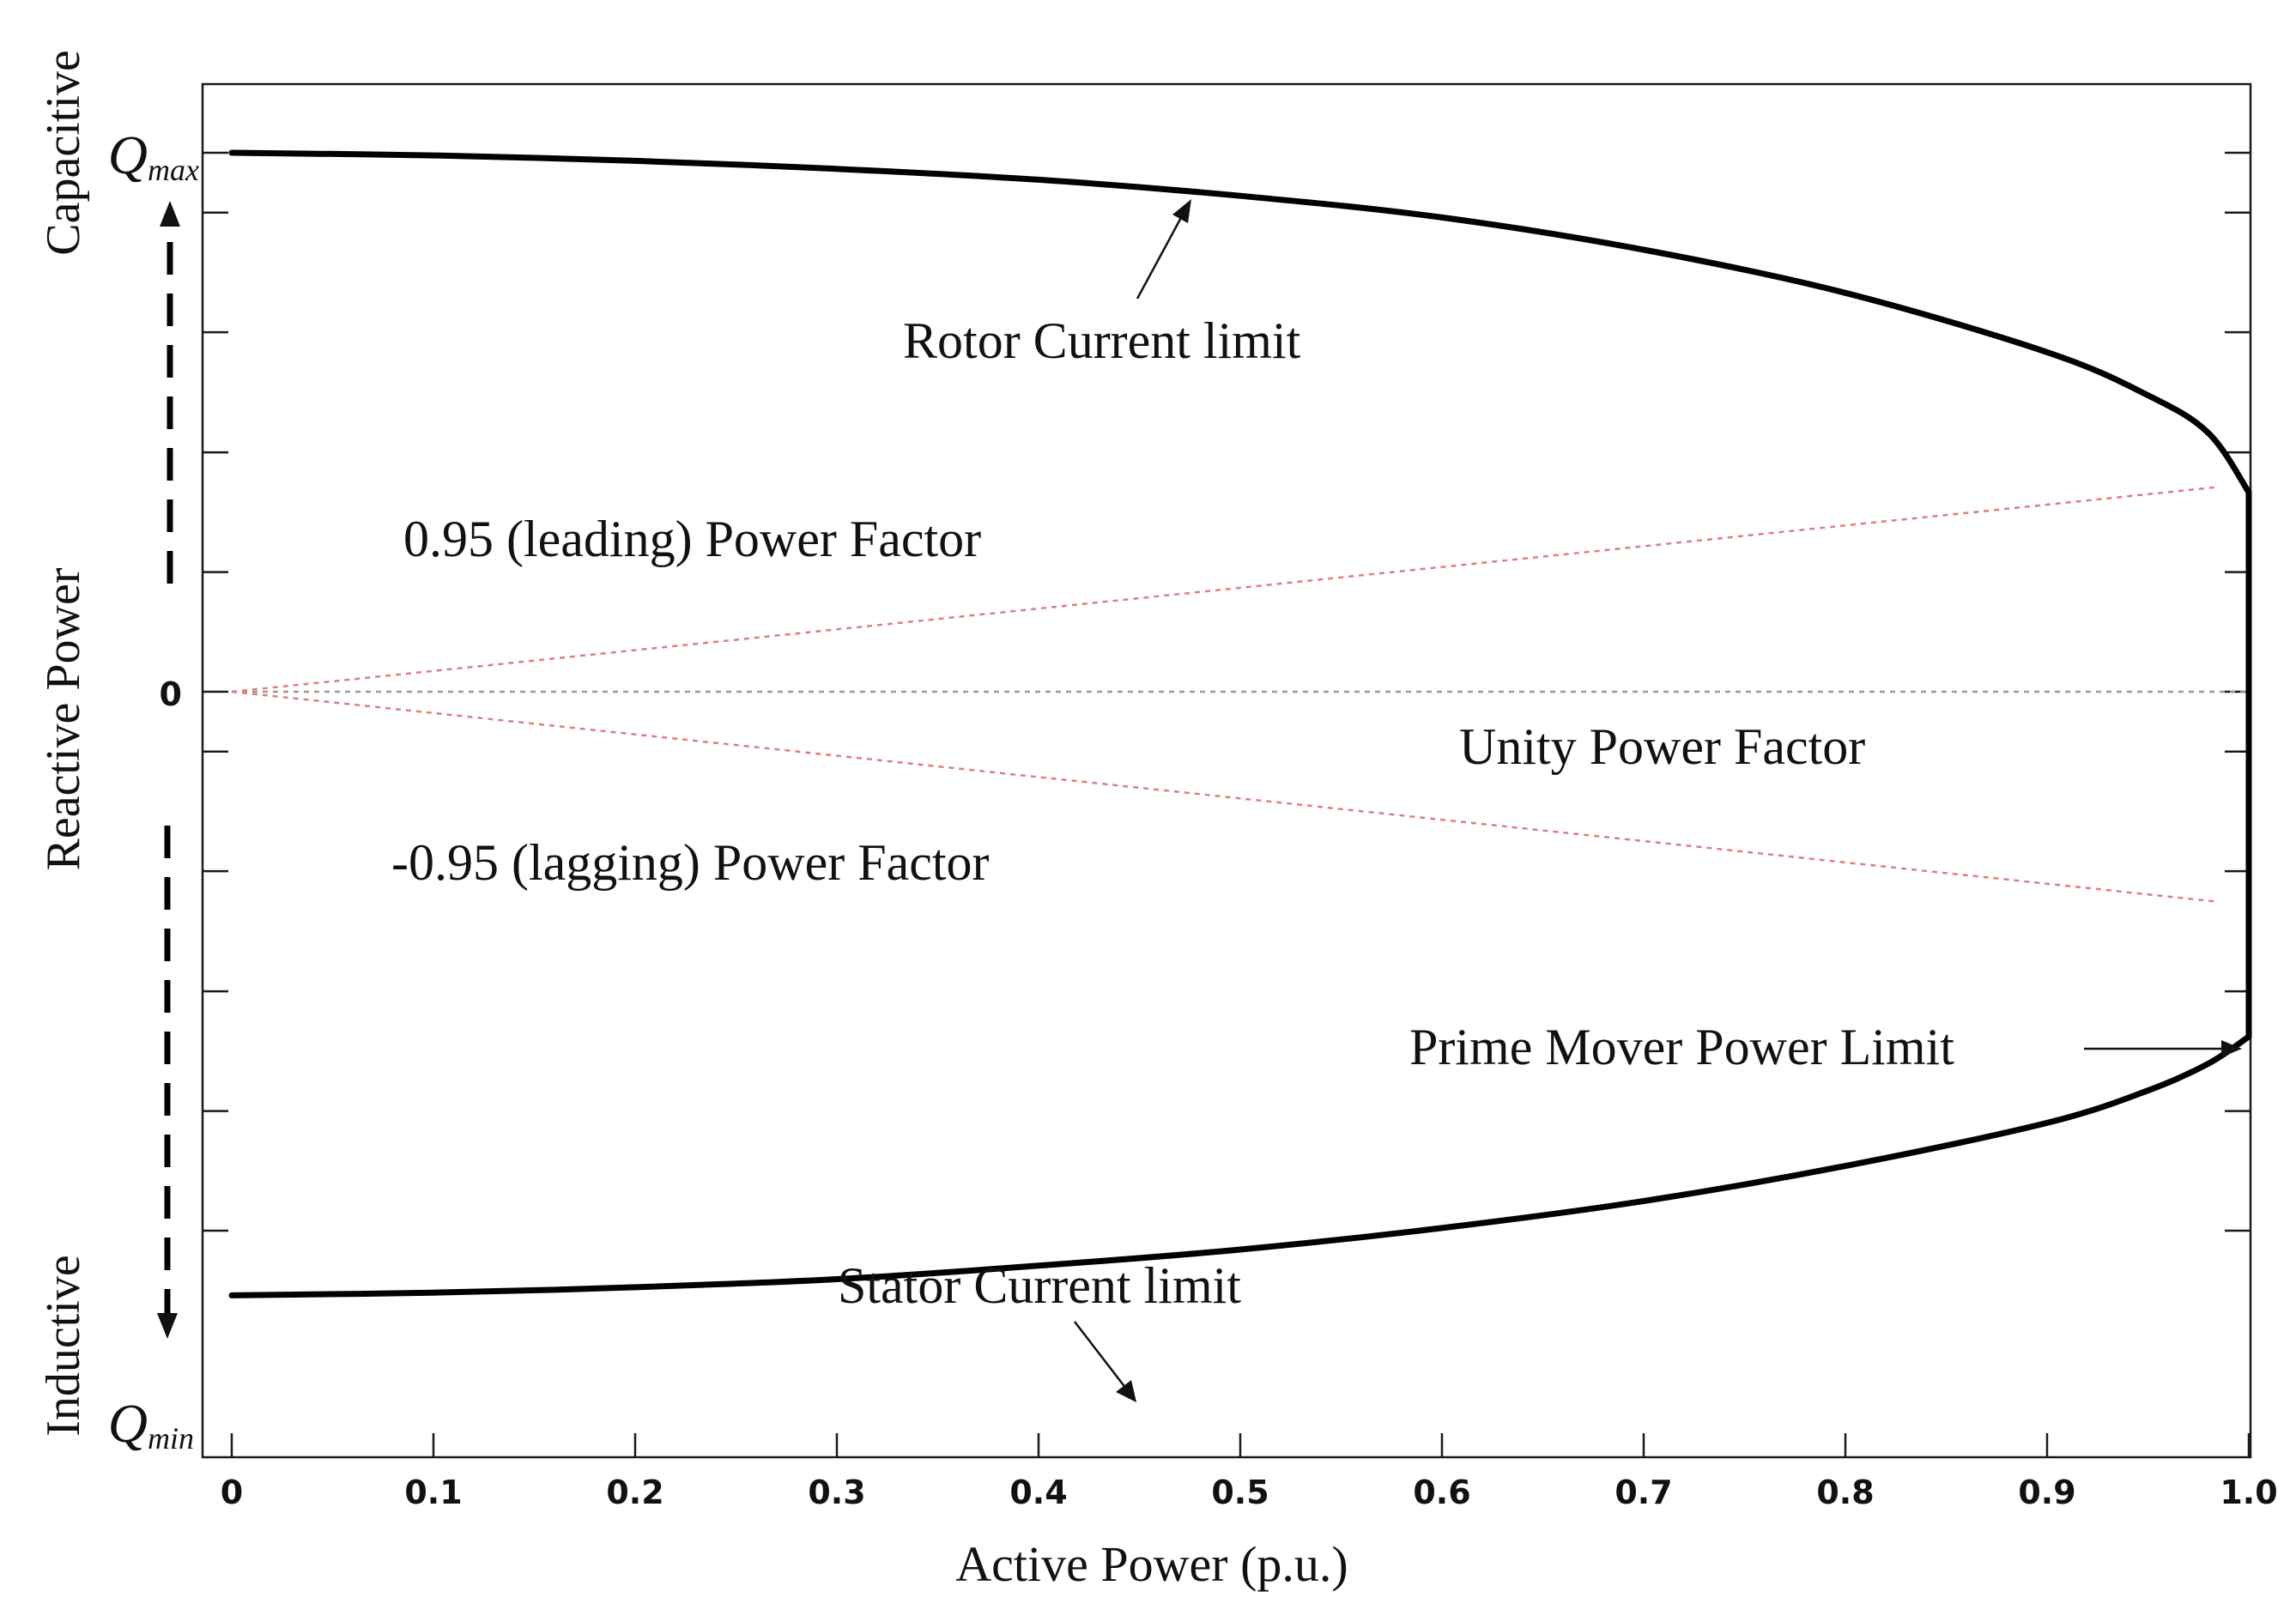 This screenshot has height=1616, width=2296. Describe the element at coordinates (232, 1492) in the screenshot. I see `x-tick-label: 0` at that location.